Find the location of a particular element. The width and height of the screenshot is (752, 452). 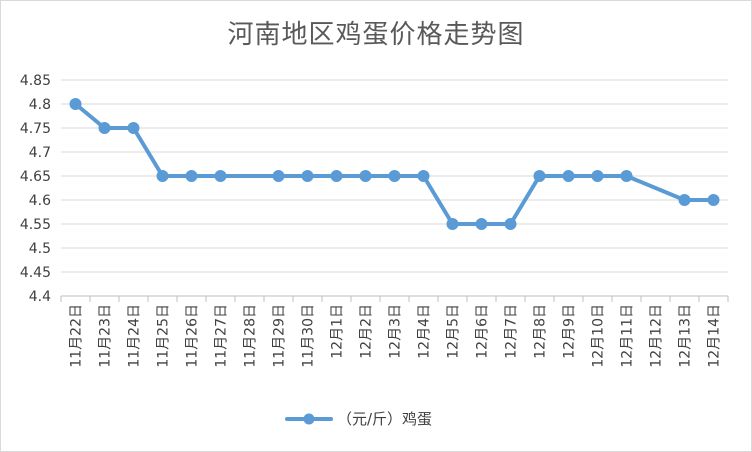

x-tick-label: 11月28日 is located at coordinates (251, 336).